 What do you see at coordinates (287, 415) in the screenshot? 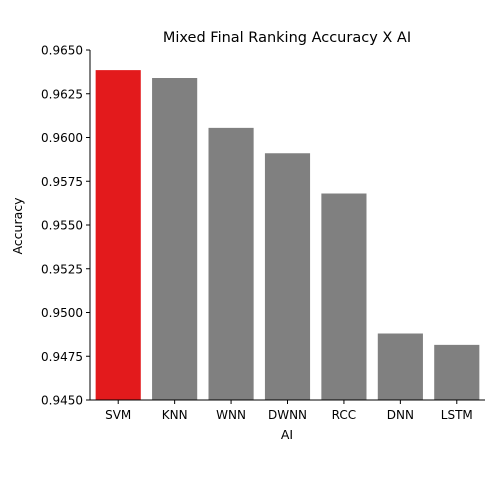
I see `x-tick-label: DWNN` at bounding box center [287, 415].